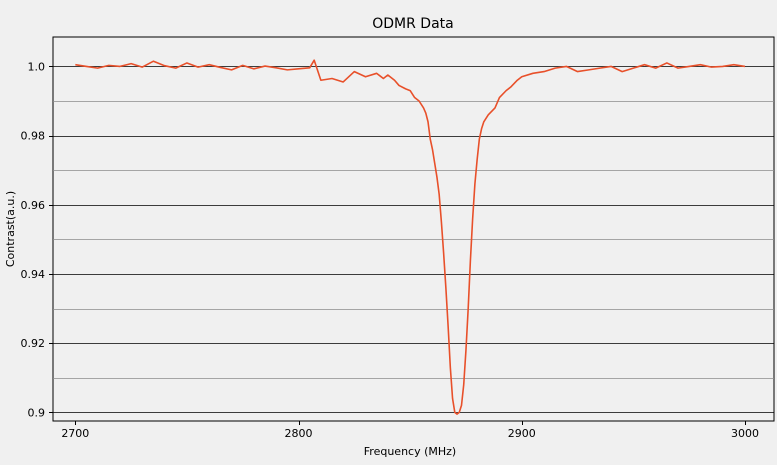 The width and height of the screenshot is (777, 465). Describe the element at coordinates (37, 239) in the screenshot. I see `y-axis-ticks: 0.9 0.92 0.94 0.96 0.98 1.0` at that location.